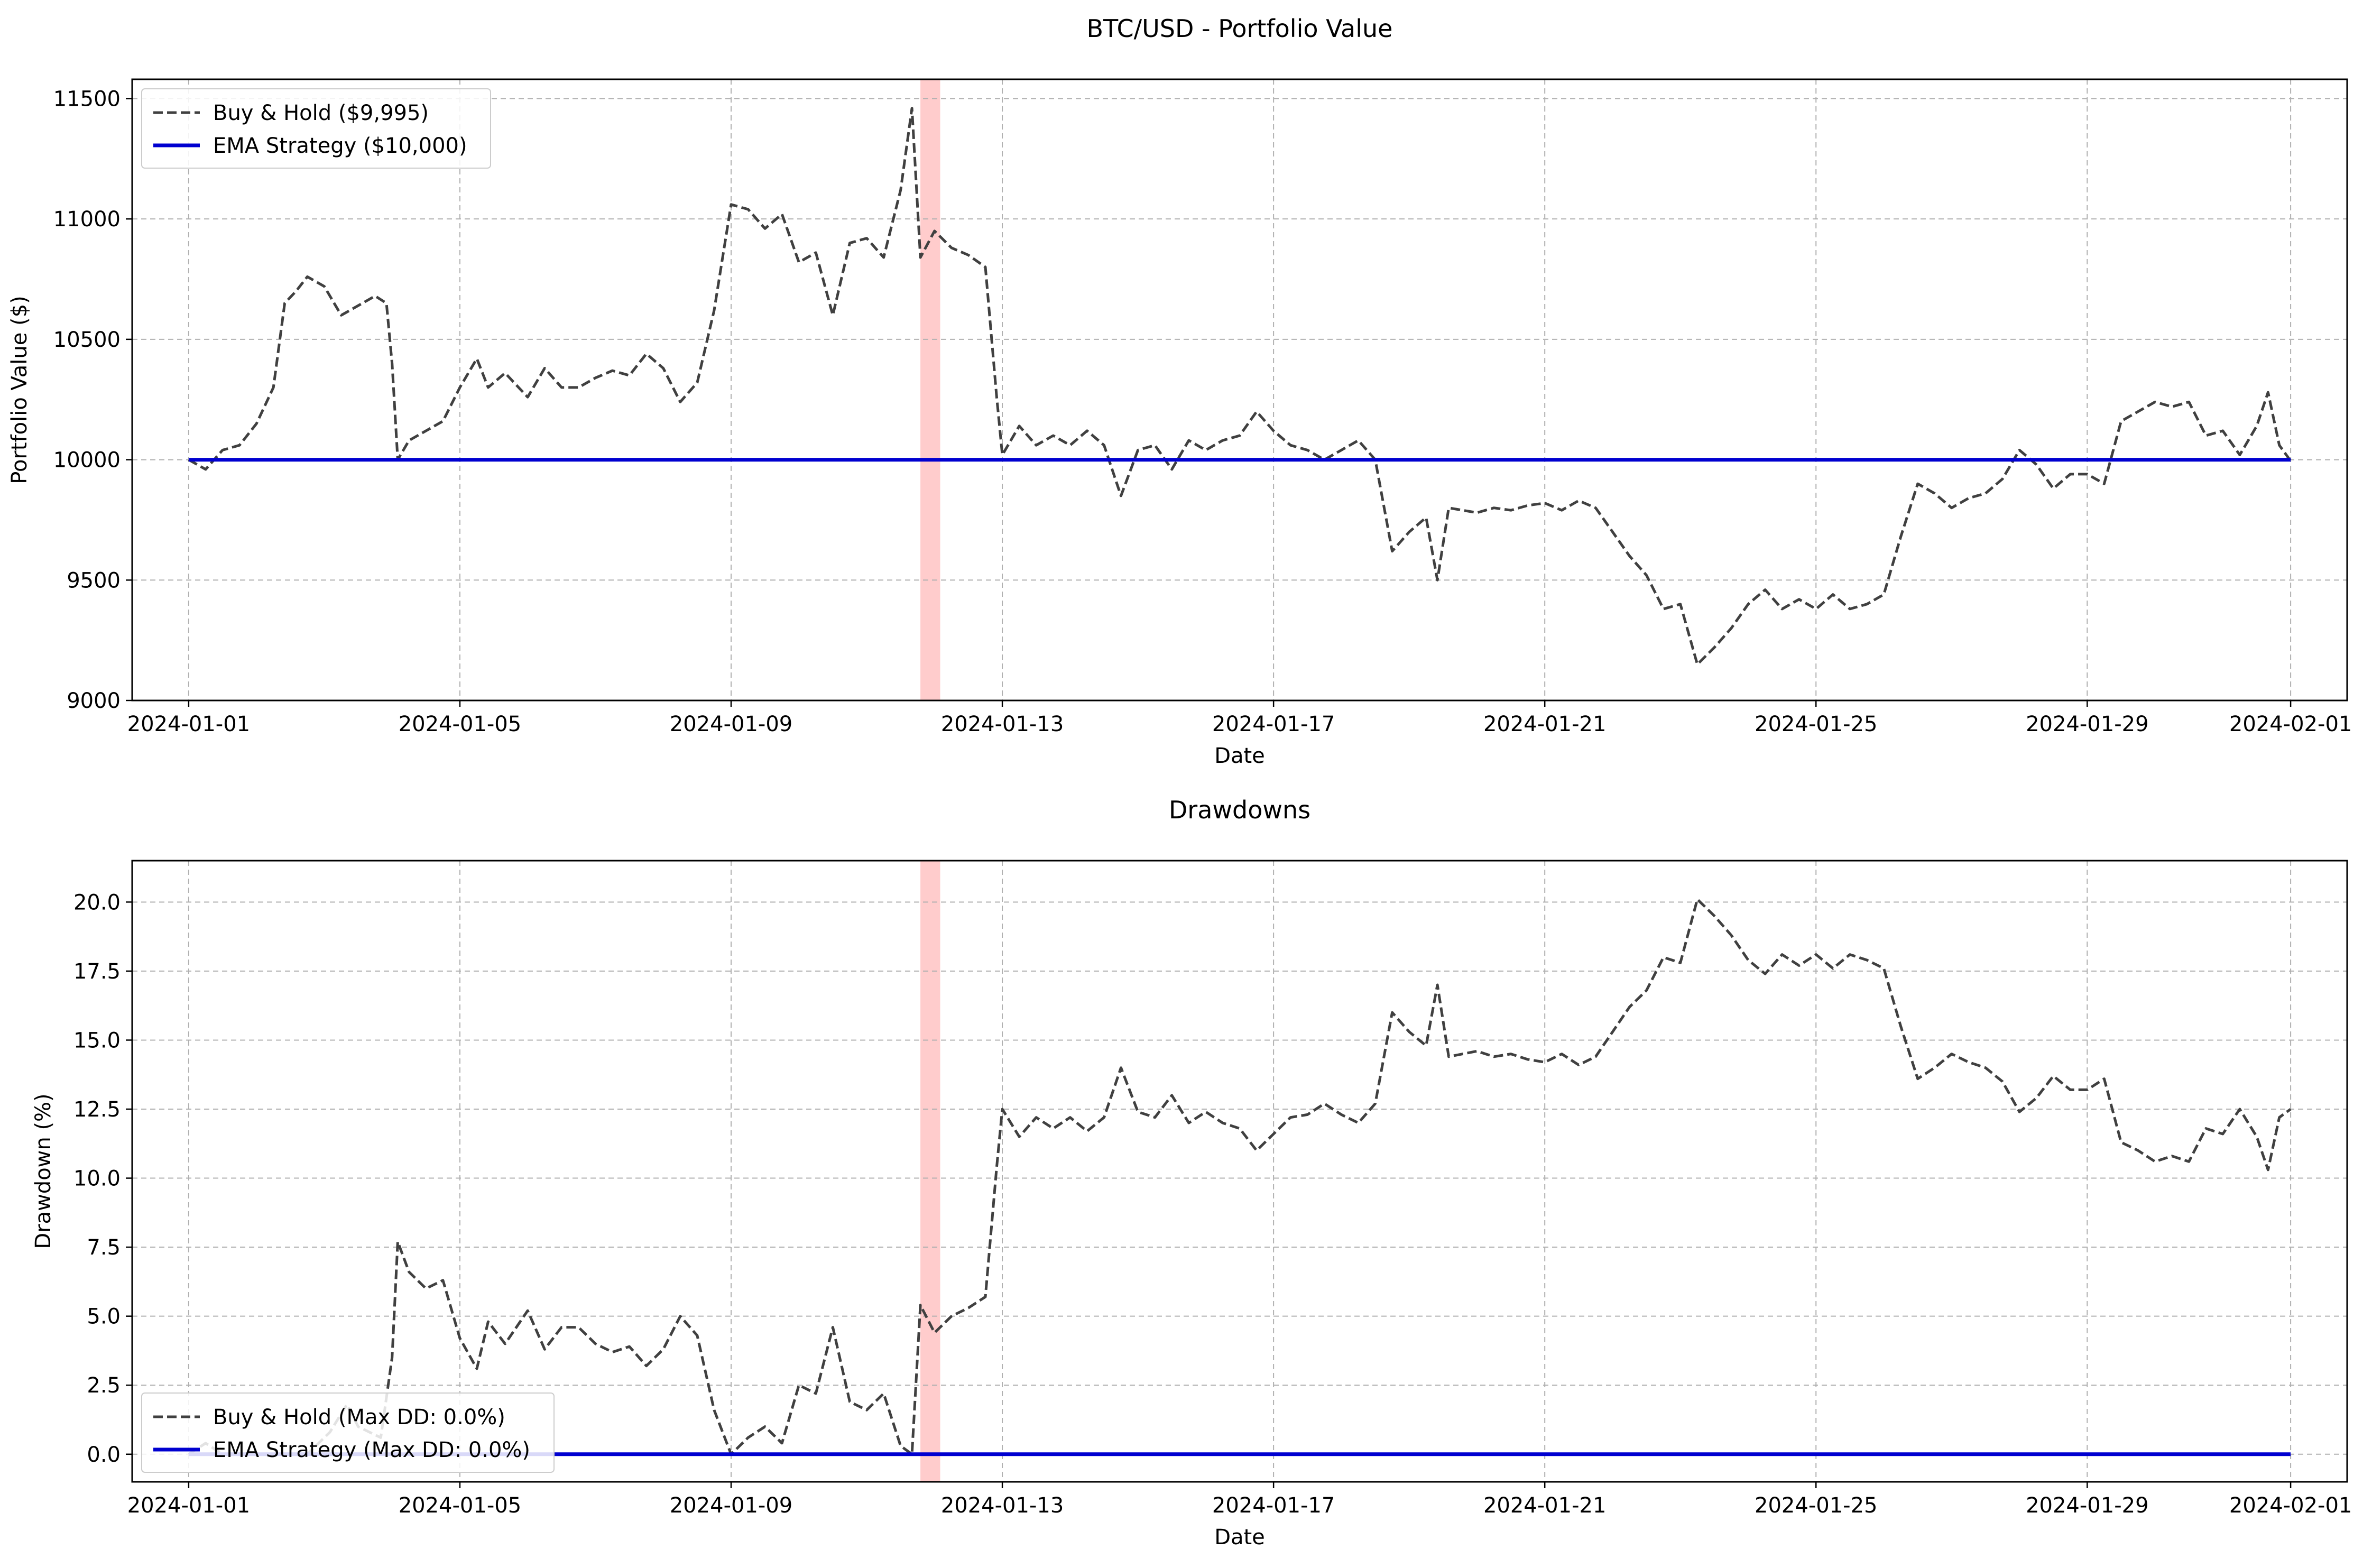 The image size is (2363, 1568). What do you see at coordinates (97, 1109) in the screenshot?
I see `y-tick-label: 12.5` at bounding box center [97, 1109].